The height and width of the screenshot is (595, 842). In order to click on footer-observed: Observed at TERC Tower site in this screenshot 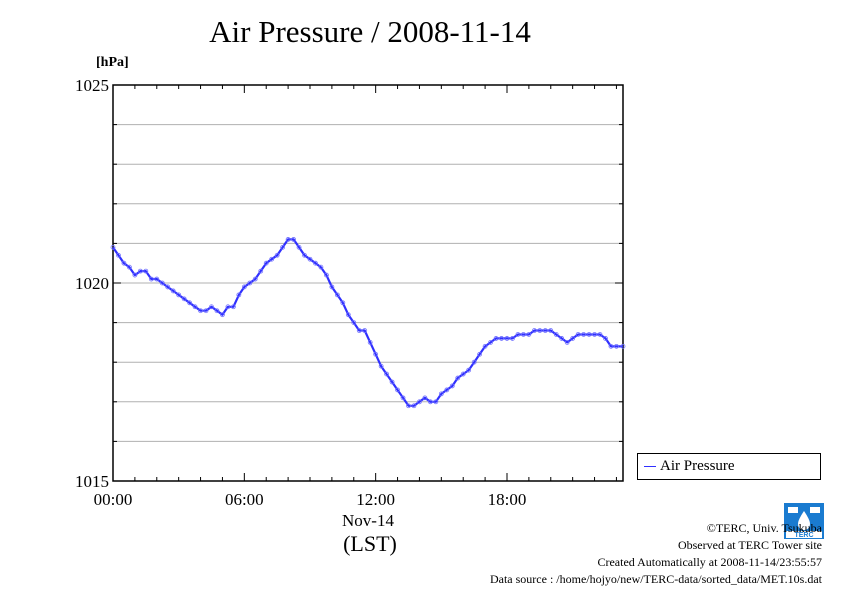, I will do `click(749, 545)`.